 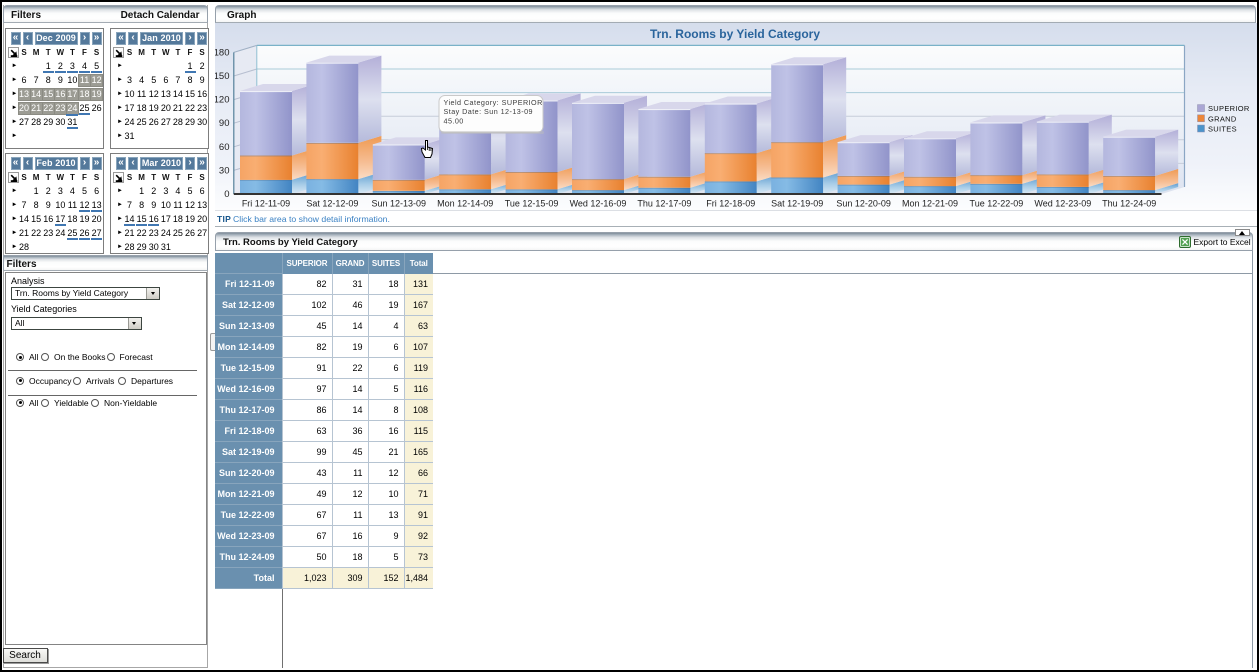 What do you see at coordinates (222, 52) in the screenshot?
I see `svg-text: 180` at bounding box center [222, 52].